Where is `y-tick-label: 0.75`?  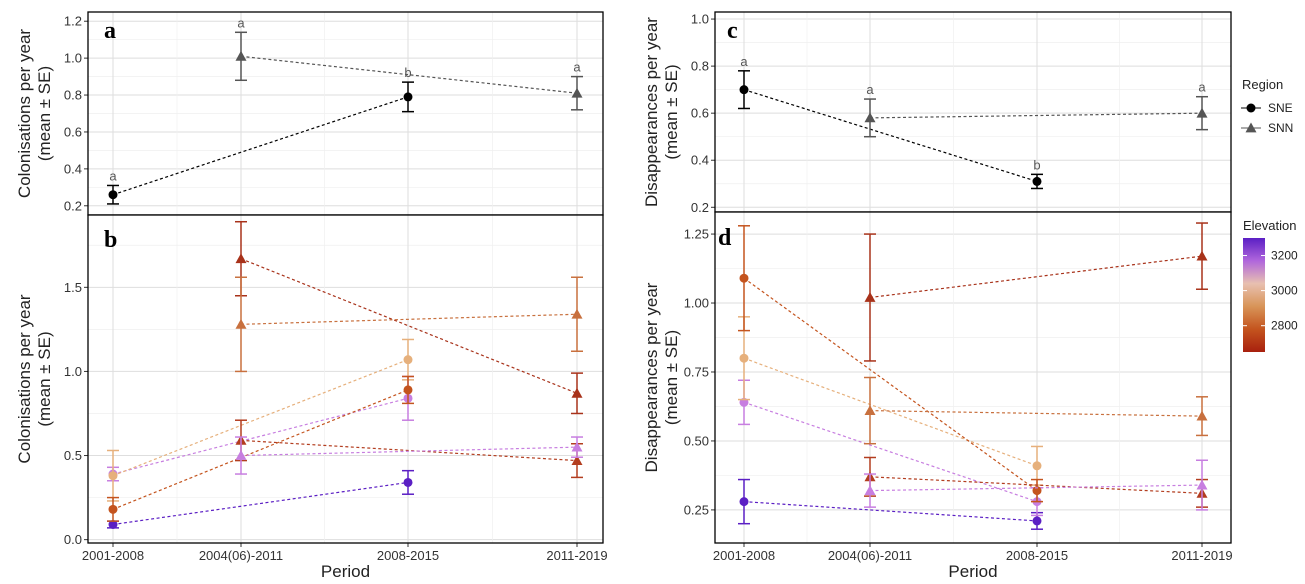 y-tick-label: 0.75 is located at coordinates (696, 371).